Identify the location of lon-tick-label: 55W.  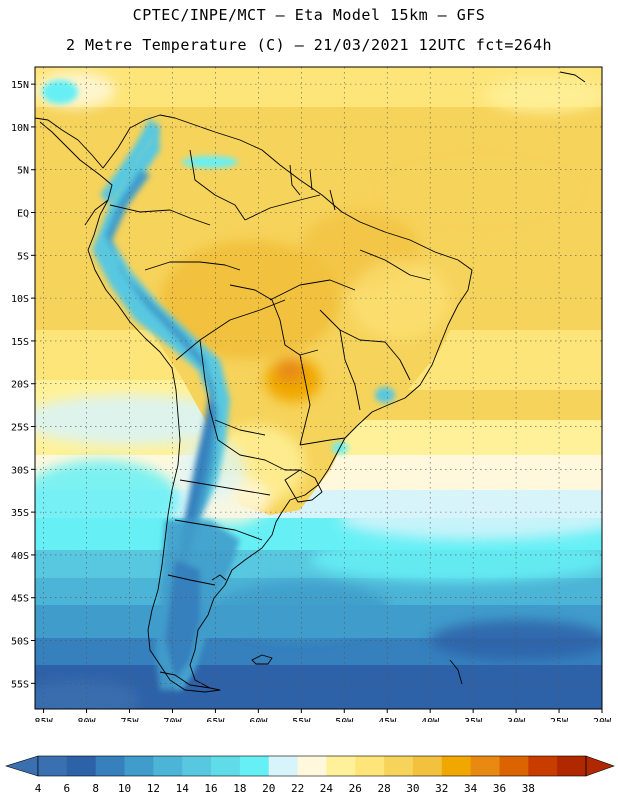
(301, 719).